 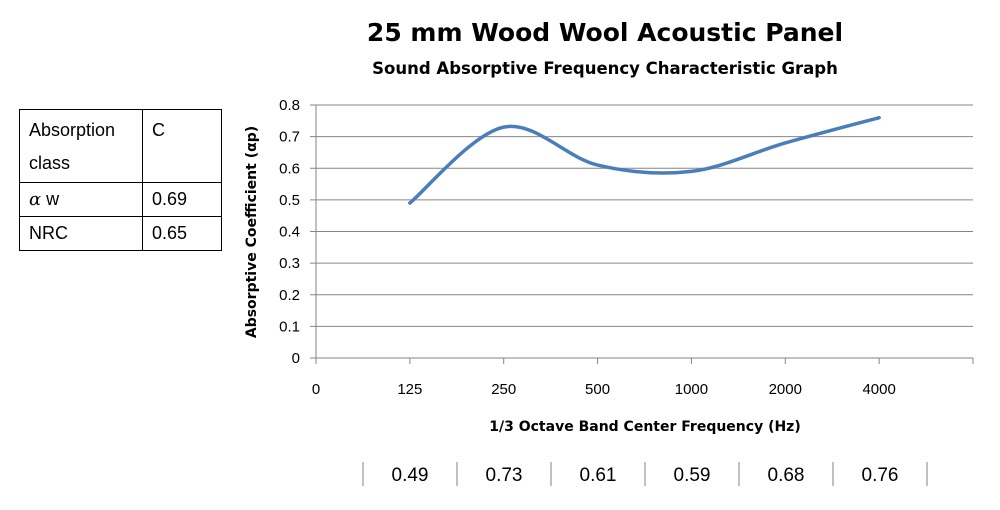 I want to click on table-row: Absorption class C, so click(x=120, y=146).